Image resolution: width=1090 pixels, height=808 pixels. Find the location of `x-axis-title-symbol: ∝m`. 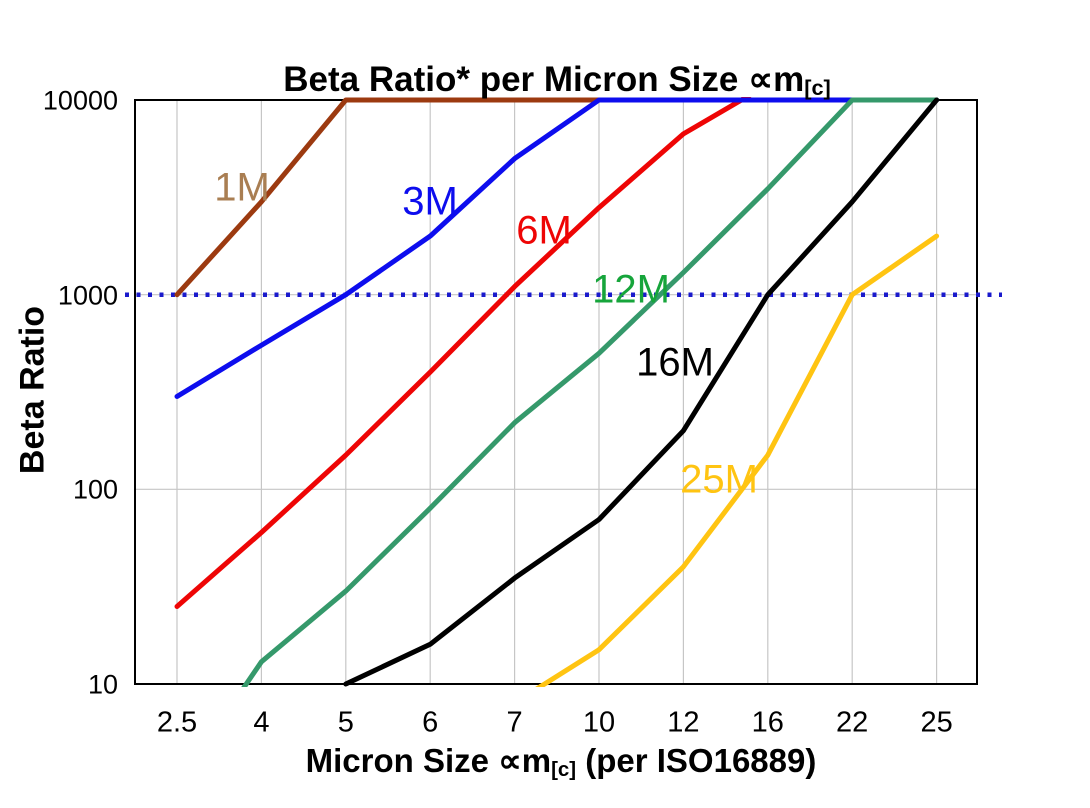

x-axis-title-symbol: ∝m is located at coordinates (525, 760).